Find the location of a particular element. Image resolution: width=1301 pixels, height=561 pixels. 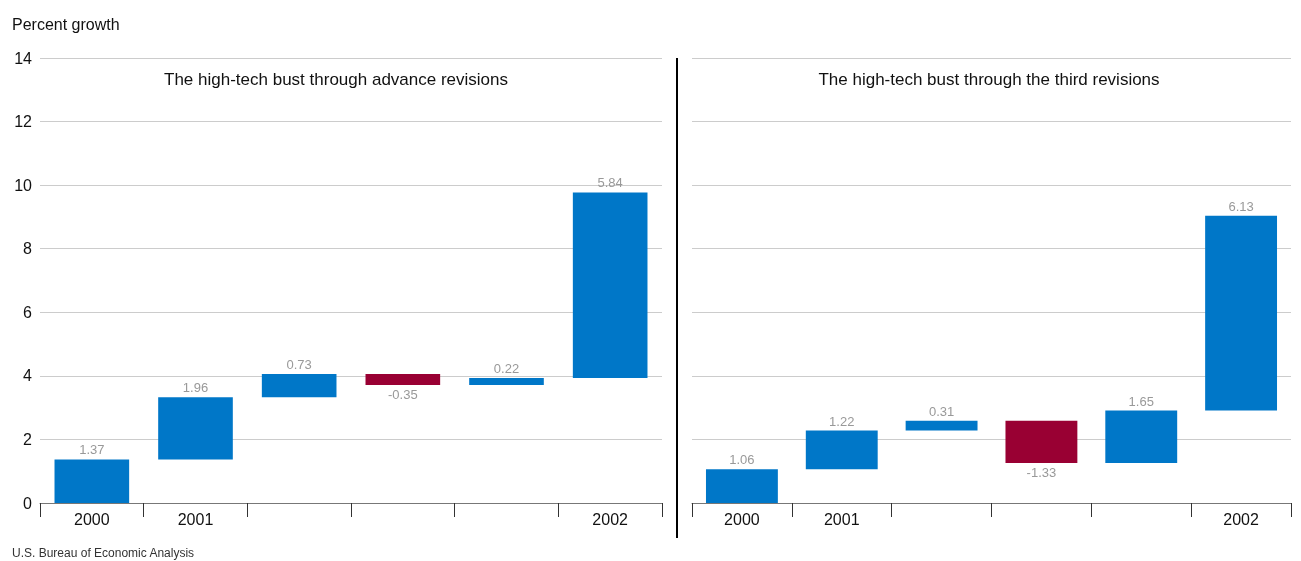

data-label: 1.06 is located at coordinates (742, 460).